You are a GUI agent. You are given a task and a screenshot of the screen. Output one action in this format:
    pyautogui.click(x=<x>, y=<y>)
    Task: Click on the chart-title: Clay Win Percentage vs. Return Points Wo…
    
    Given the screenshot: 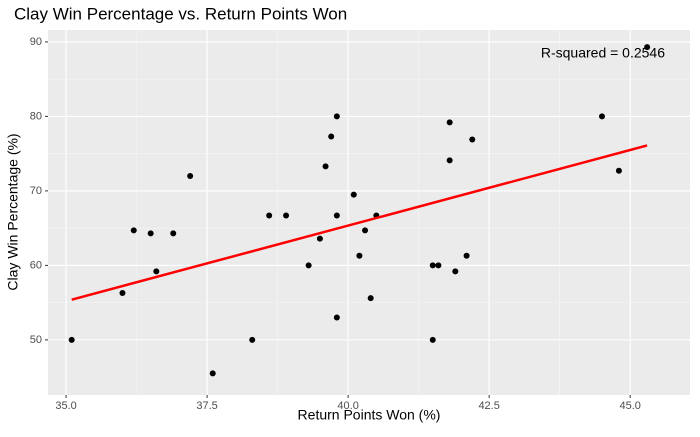 What is the action you would take?
    pyautogui.click(x=180, y=13)
    